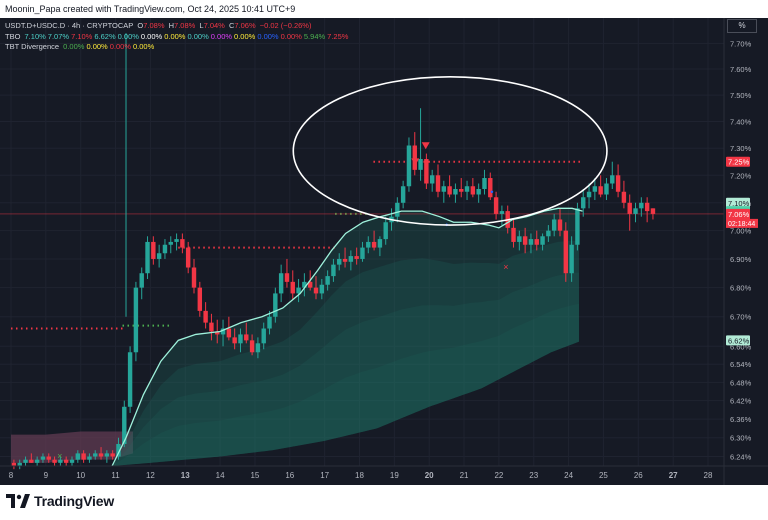 The height and width of the screenshot is (520, 768). Describe the element at coordinates (742, 26) in the screenshot. I see `scale-mode-button: %` at that location.